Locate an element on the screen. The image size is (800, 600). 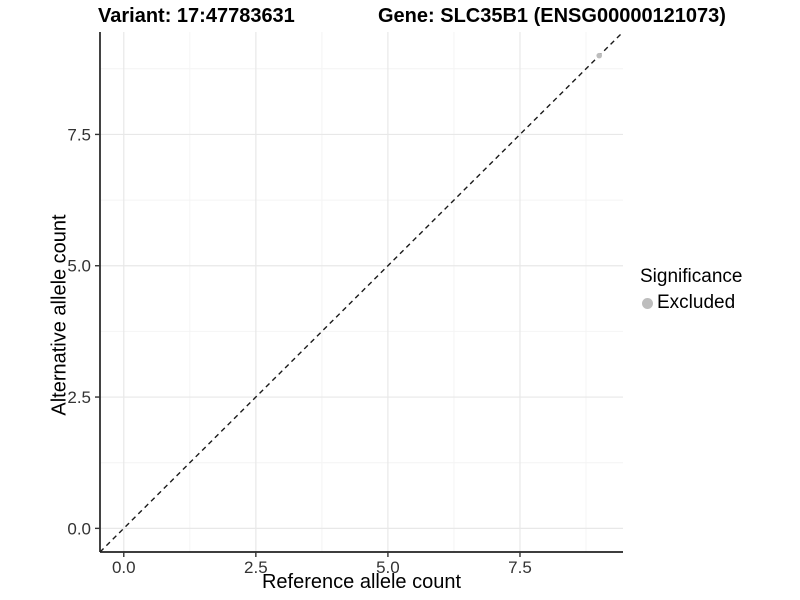
x-tick-label: 7.5 is located at coordinates (520, 567).